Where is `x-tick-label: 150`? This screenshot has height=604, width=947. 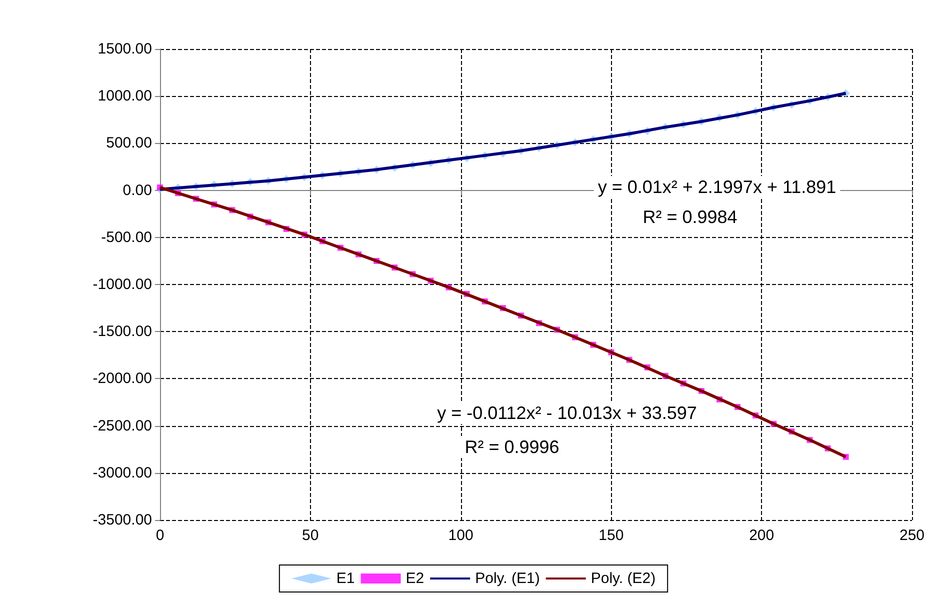 x-tick-label: 150 is located at coordinates (611, 535).